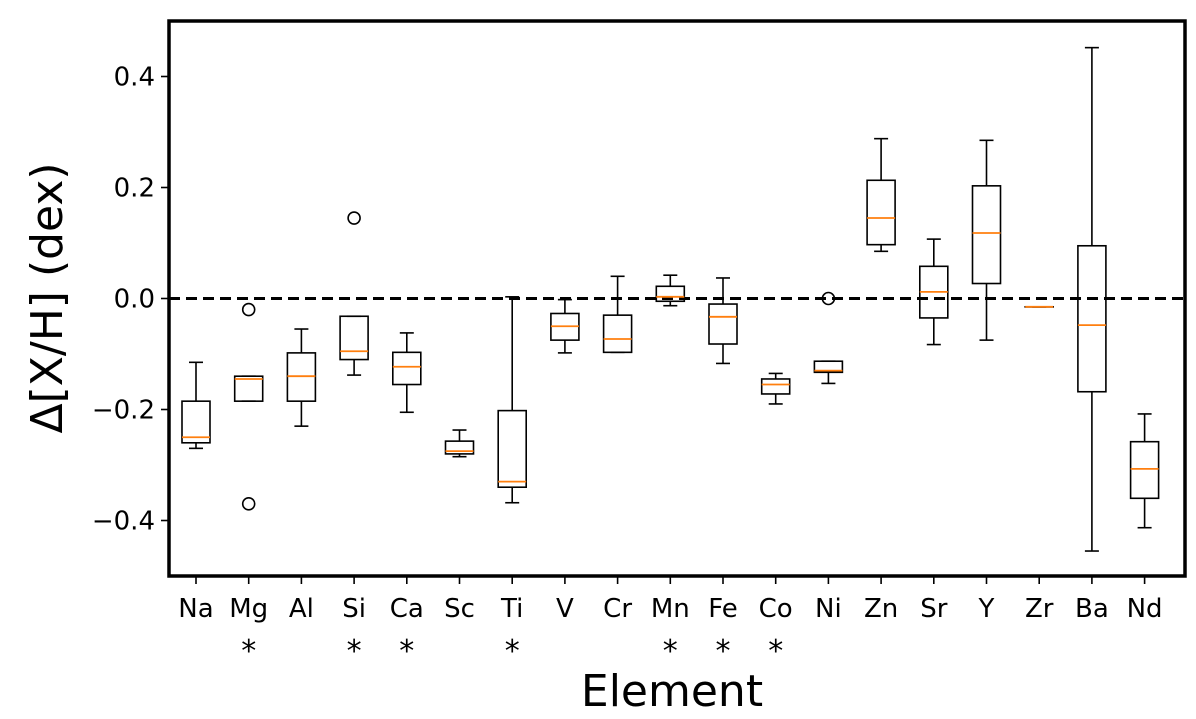 This screenshot has height=719, width=1196. Describe the element at coordinates (407, 609) in the screenshot. I see `x-tick-label-ca: Ca` at that location.